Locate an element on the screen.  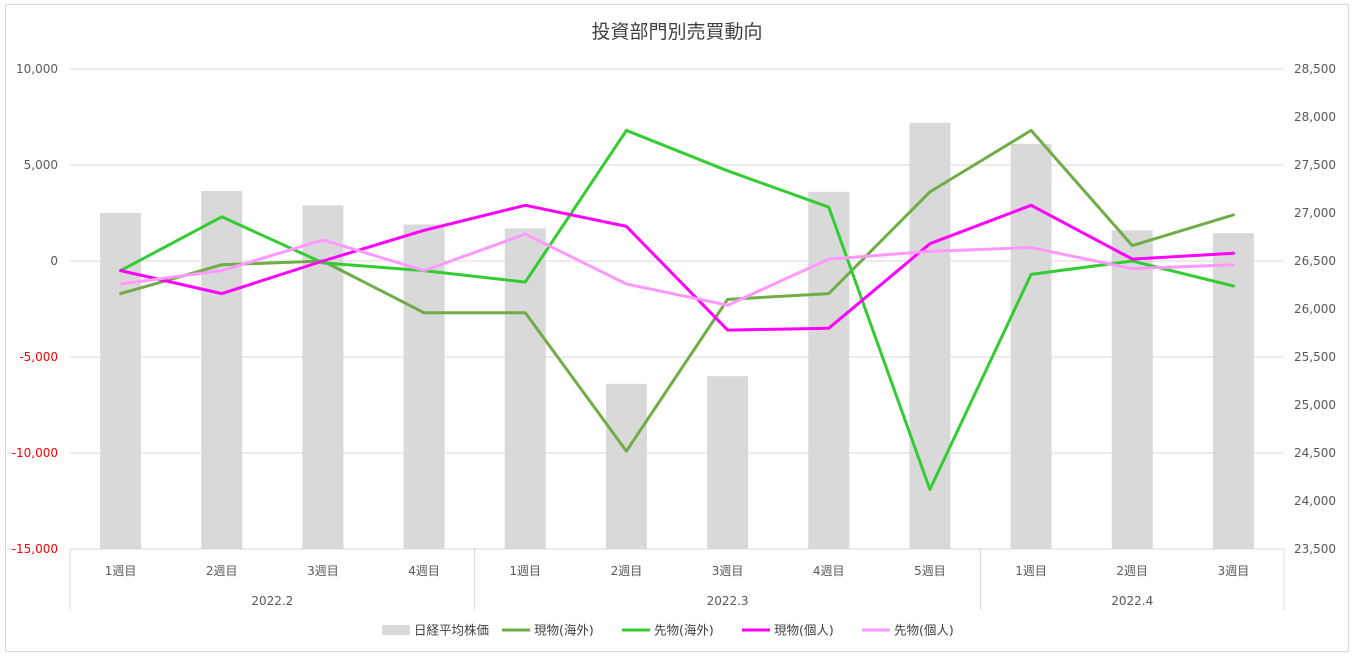
legend: 日経平均株価 現物(海外) 先物(海外) 現物(個人) 先物(個人) is located at coordinates (668, 630).